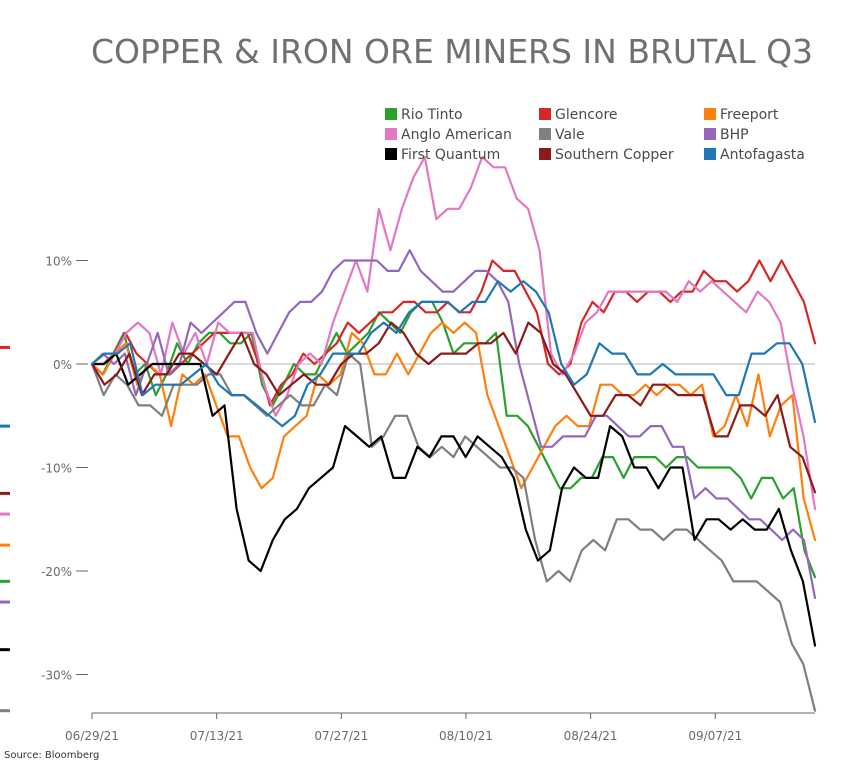  Describe the element at coordinates (545, 134) in the screenshot. I see `legend-swatch-vale` at that location.